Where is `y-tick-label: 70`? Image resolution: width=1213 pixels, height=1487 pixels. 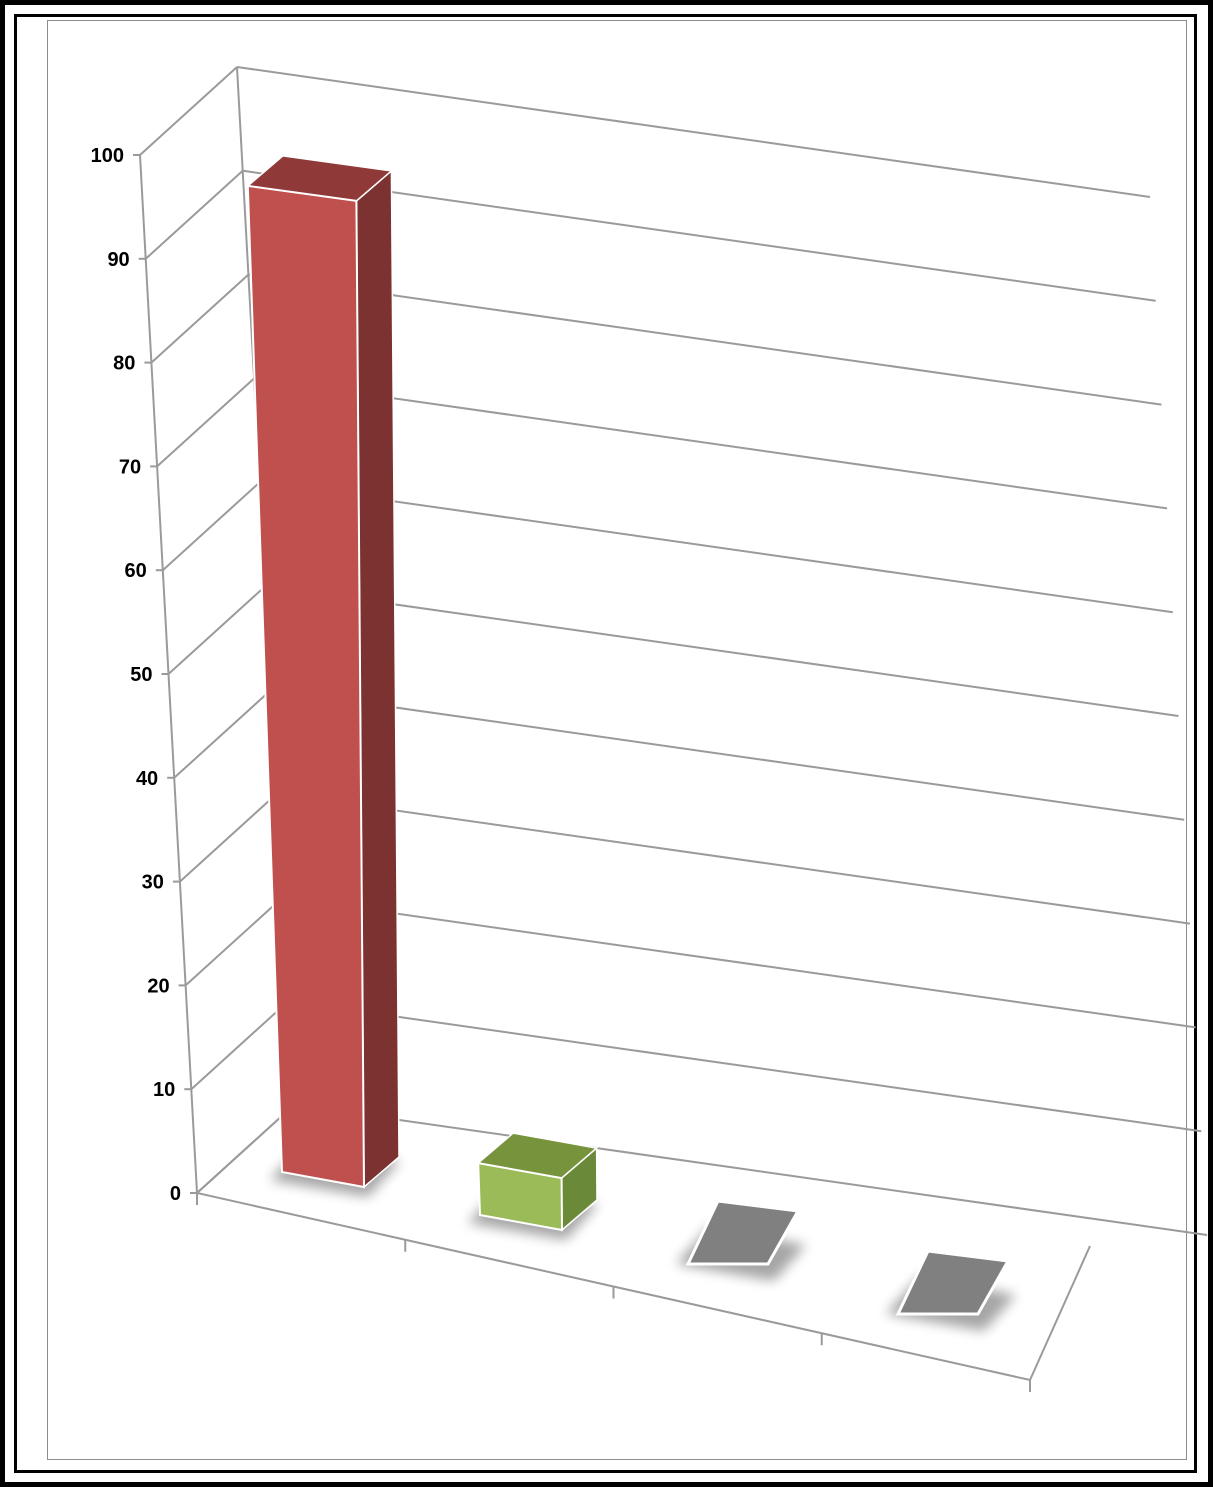 y-tick-label: 70 is located at coordinates (130, 467).